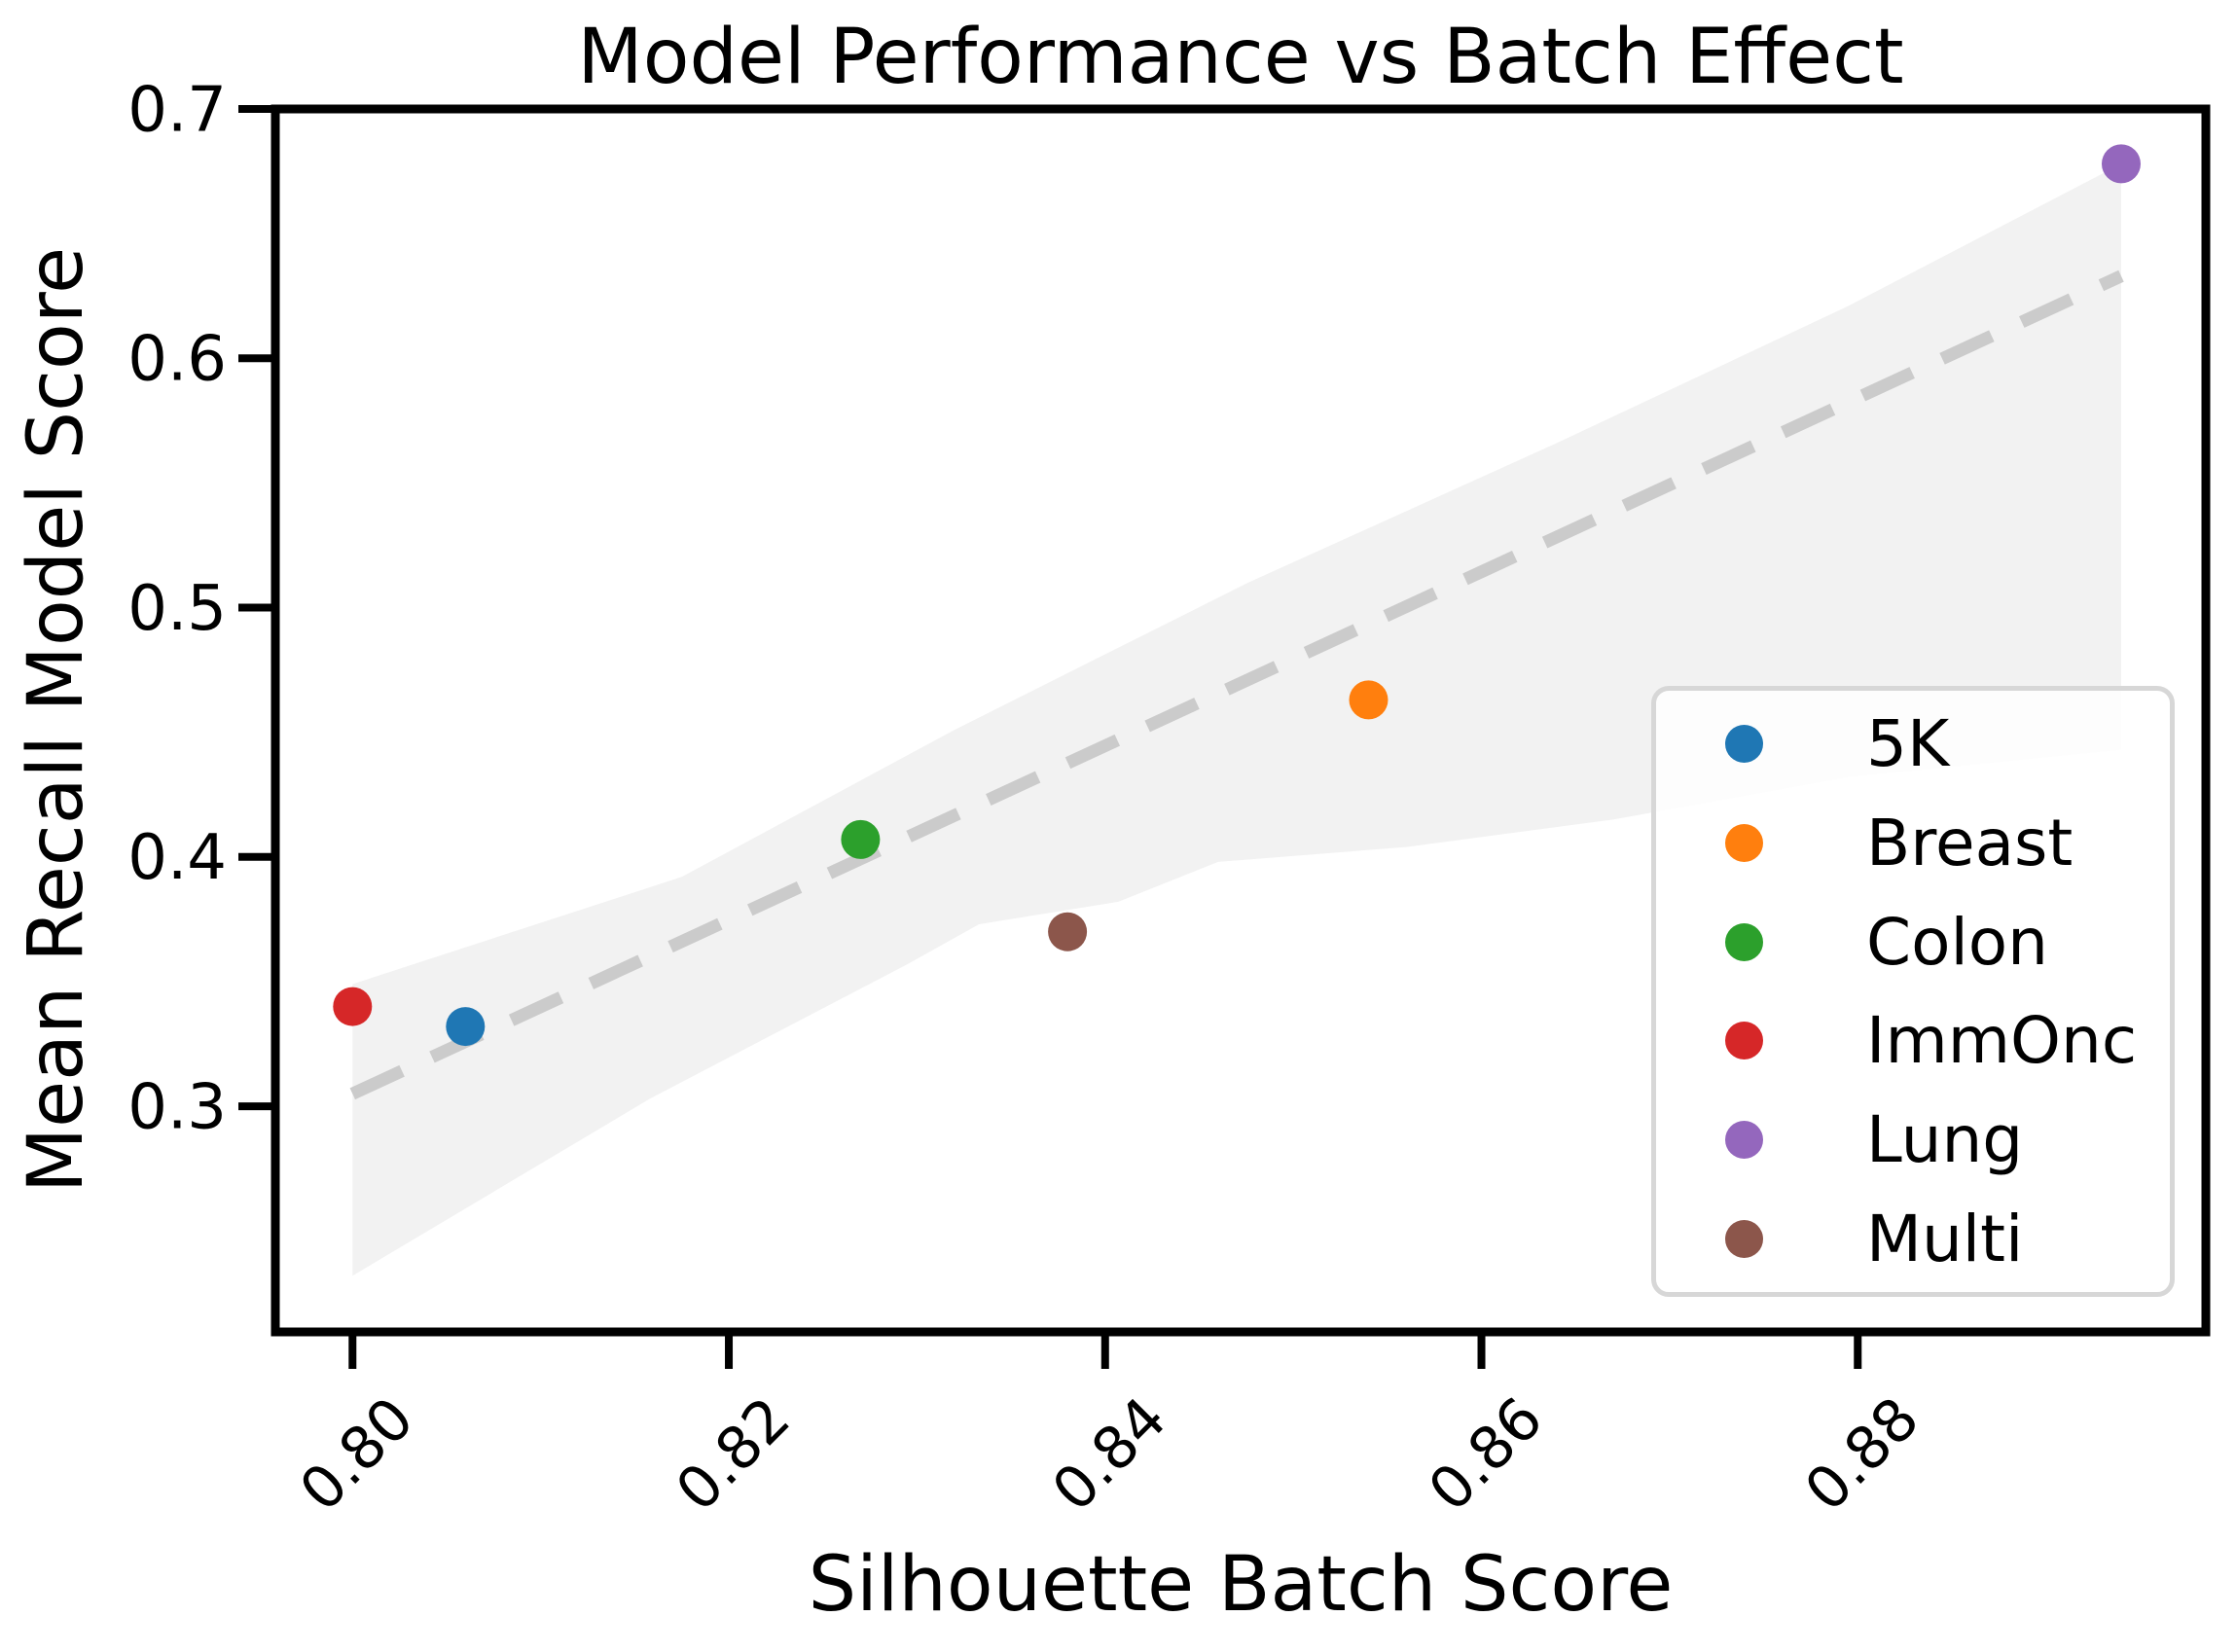  I want to click on legend-marker-colon, so click(1744, 941).